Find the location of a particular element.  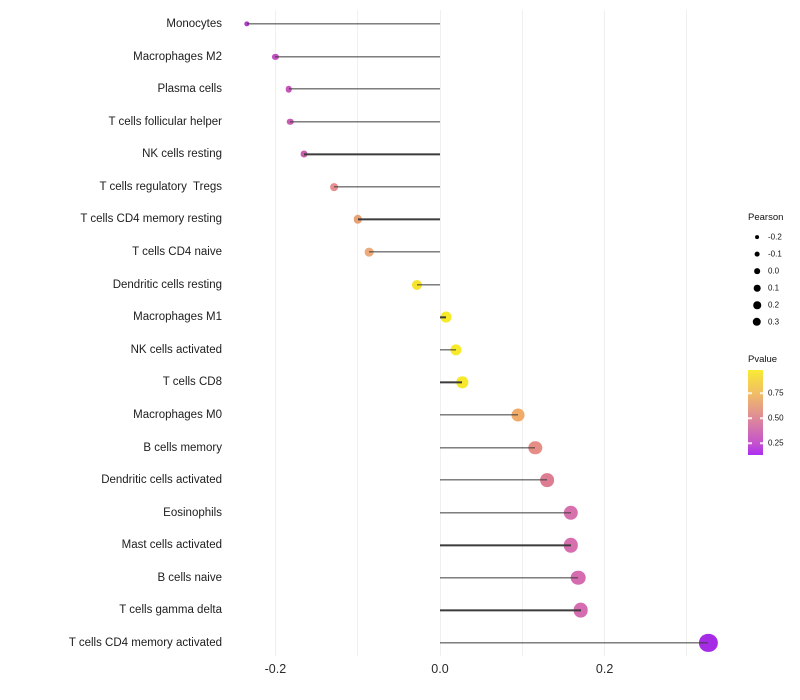

y-axis-label: T cells CD8 is located at coordinates (192, 382).